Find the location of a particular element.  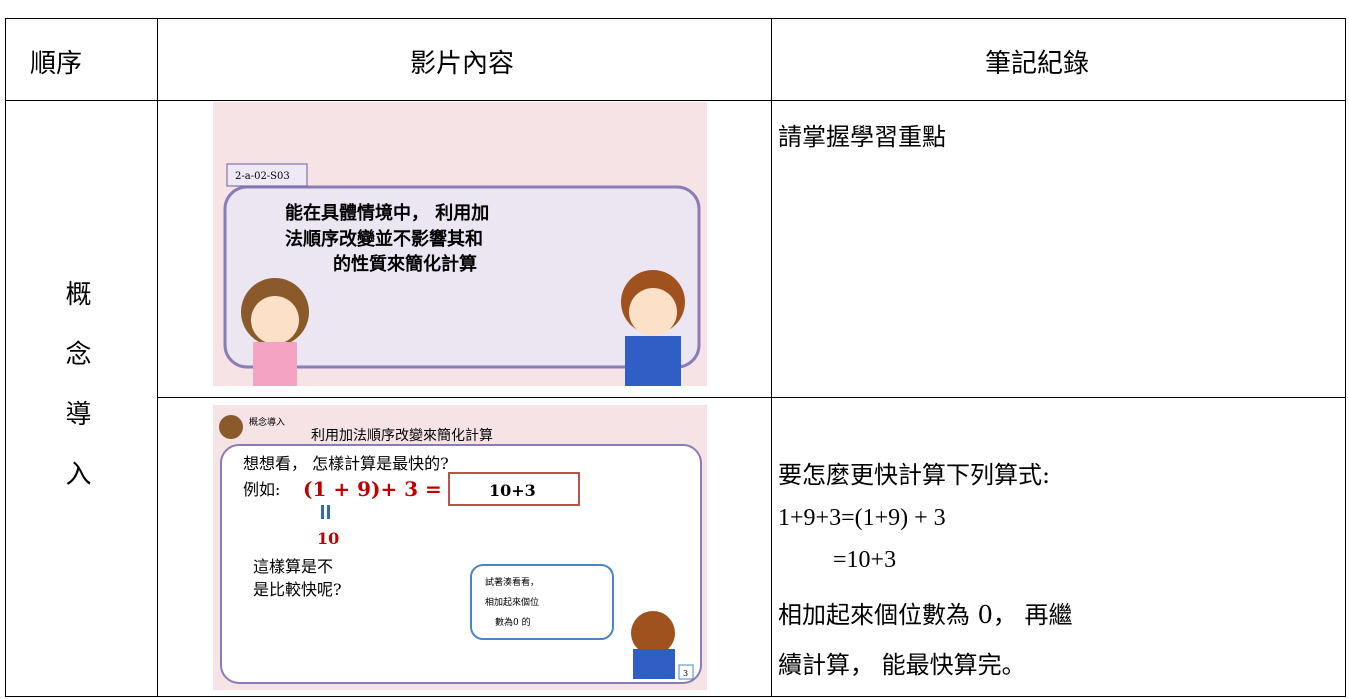

note: =10+3 is located at coordinates (865, 560).